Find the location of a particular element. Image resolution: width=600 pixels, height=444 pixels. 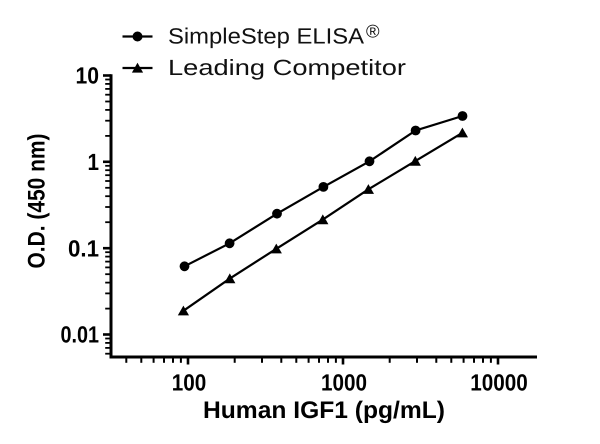

svg-text: 0.01 is located at coordinates (80, 335).